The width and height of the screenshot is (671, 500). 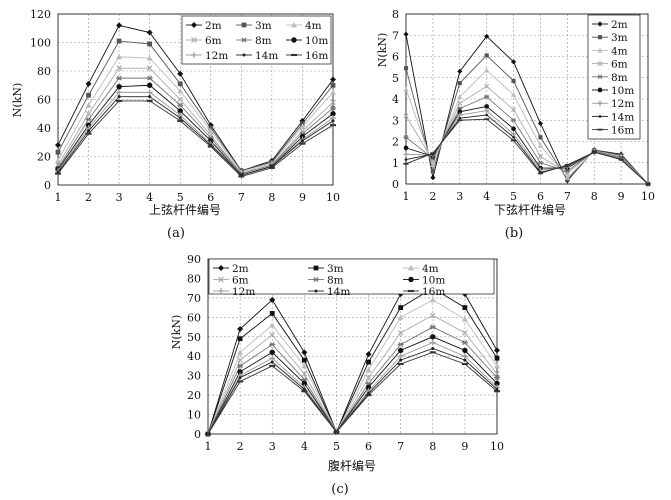 What do you see at coordinates (40, 43) in the screenshot?
I see `y-tick-label: 100` at bounding box center [40, 43].